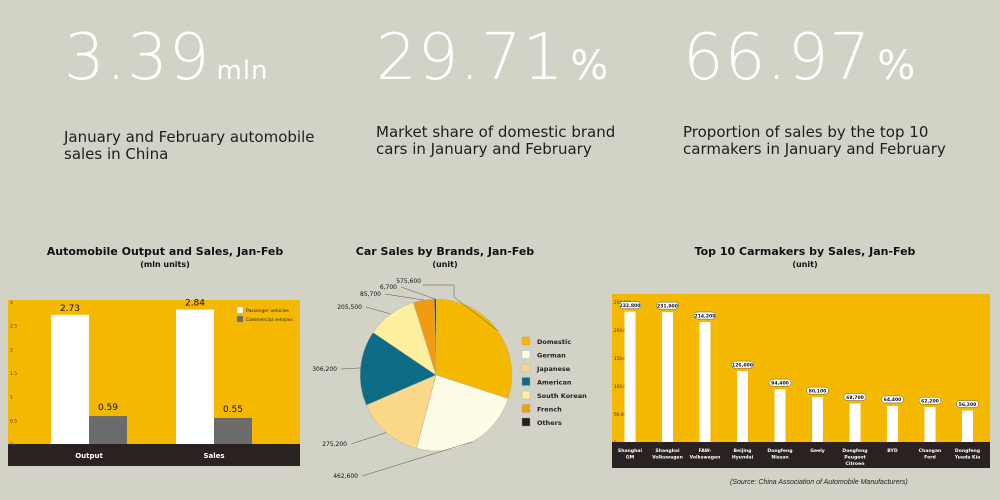  I want to click on chart2-slice-label: 462,600, so click(345, 476).